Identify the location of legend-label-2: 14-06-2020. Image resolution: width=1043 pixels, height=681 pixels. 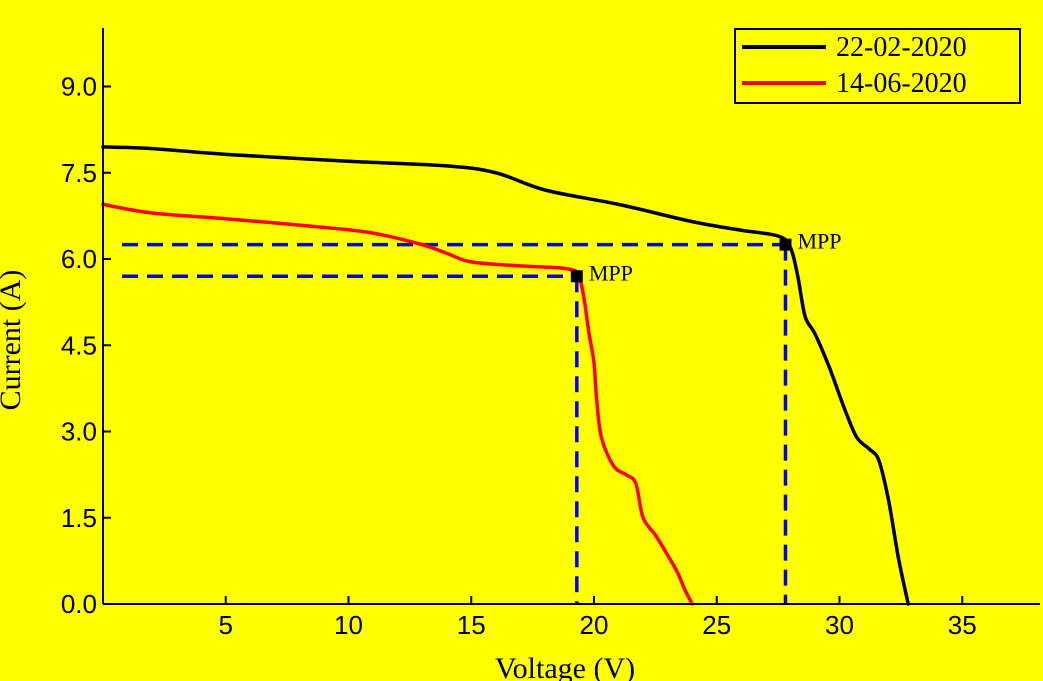
(901, 83).